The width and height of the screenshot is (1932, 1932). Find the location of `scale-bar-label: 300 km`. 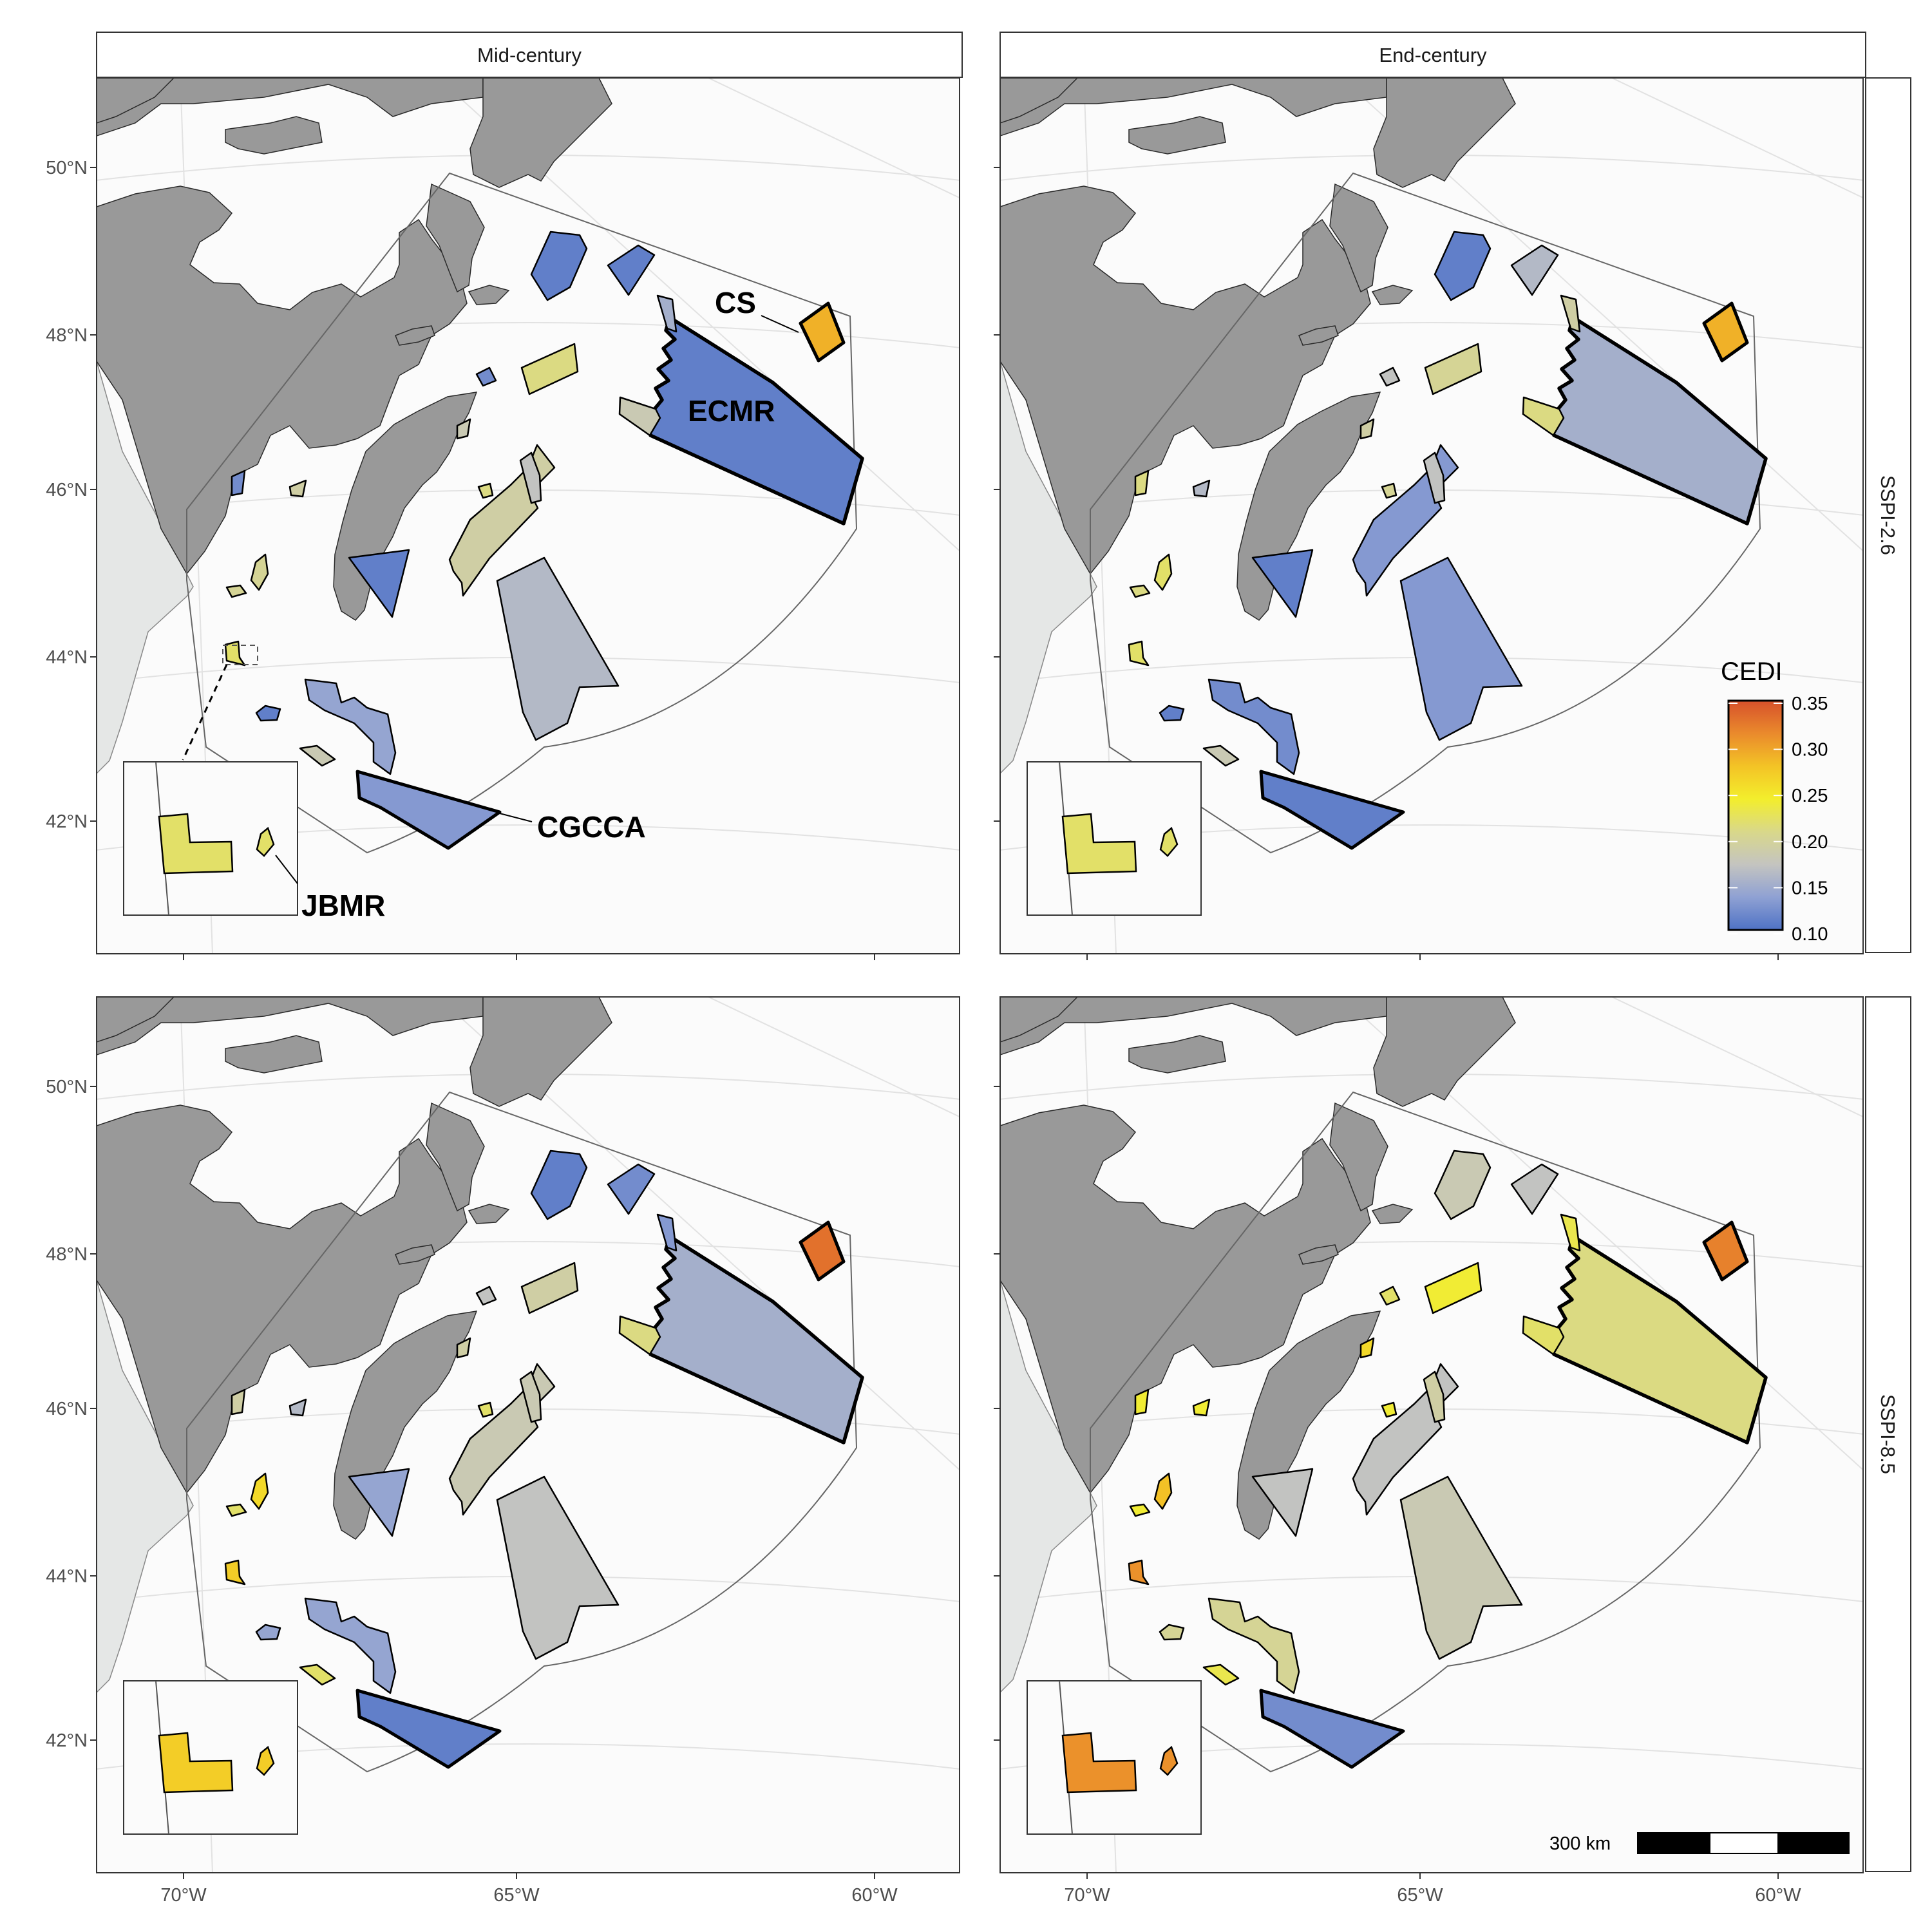

scale-bar-label: 300 km is located at coordinates (1580, 1843).